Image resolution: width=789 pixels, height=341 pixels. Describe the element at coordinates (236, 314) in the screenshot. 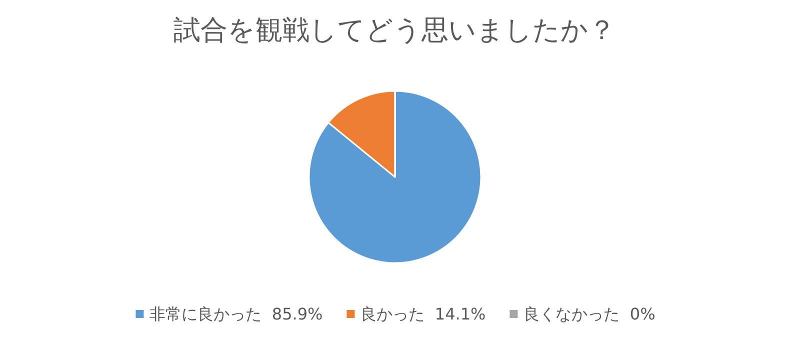

I see `legend-label: 非常に良かった 85.9%` at that location.